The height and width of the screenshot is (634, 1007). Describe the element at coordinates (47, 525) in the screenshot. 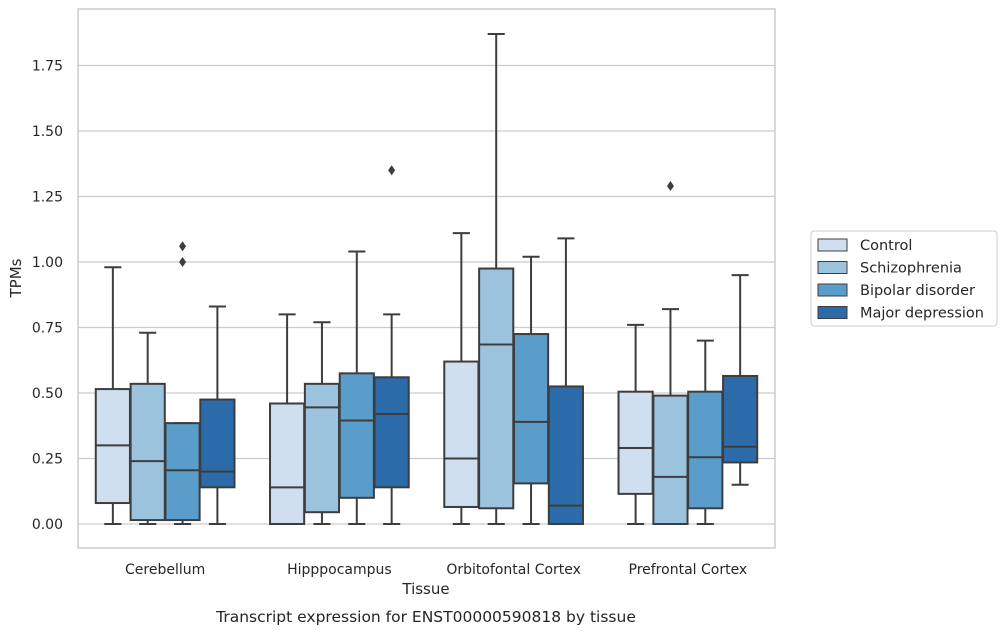

I see `y-tick-label: 0.00` at that location.